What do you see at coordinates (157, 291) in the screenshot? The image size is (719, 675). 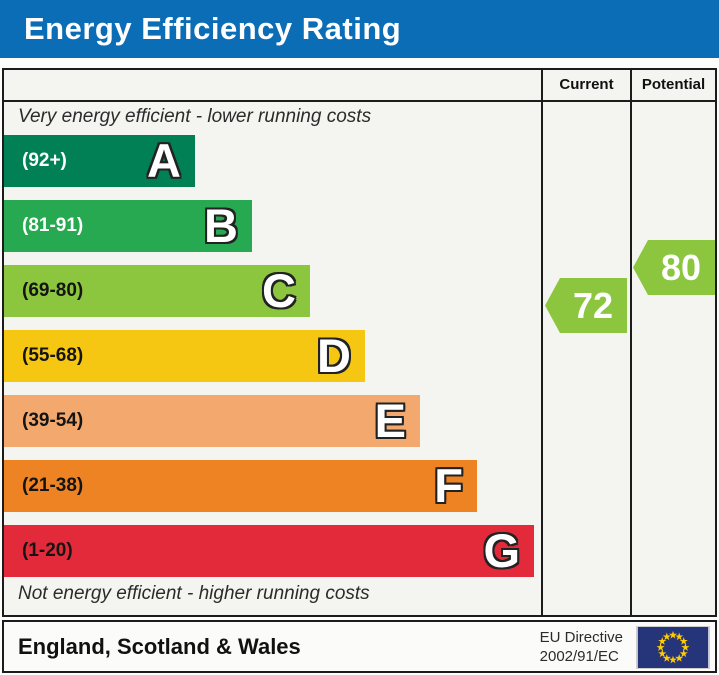 I see `band-c: (69-80) C` at bounding box center [157, 291].